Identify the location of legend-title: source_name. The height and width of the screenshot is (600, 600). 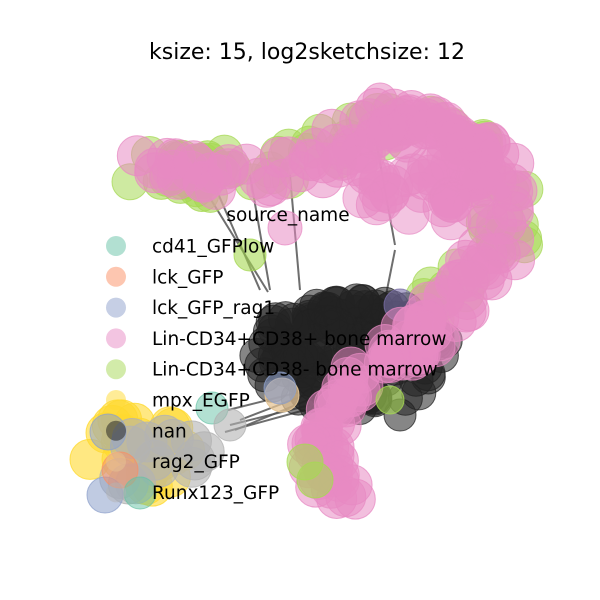
(287, 215).